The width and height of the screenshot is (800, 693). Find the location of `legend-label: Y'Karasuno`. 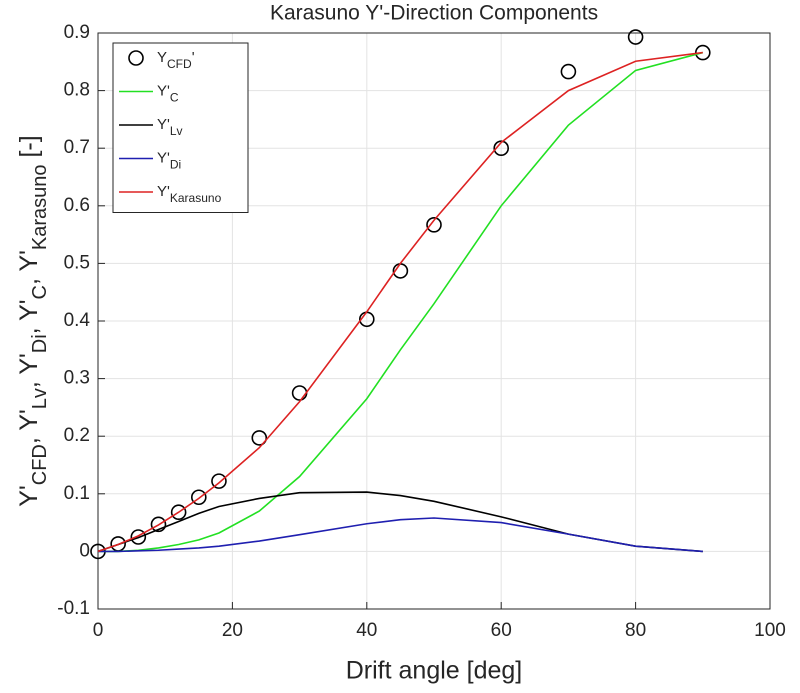

legend-label: Y'Karasuno is located at coordinates (189, 194).